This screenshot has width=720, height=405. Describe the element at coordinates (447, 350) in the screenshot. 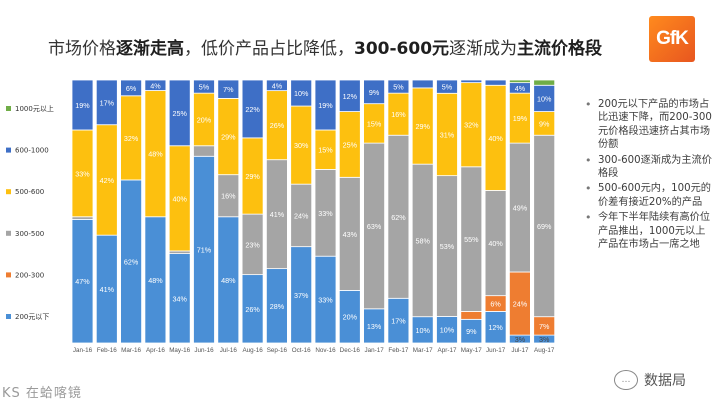

I see `x-tick-label: Apr-17` at that location.